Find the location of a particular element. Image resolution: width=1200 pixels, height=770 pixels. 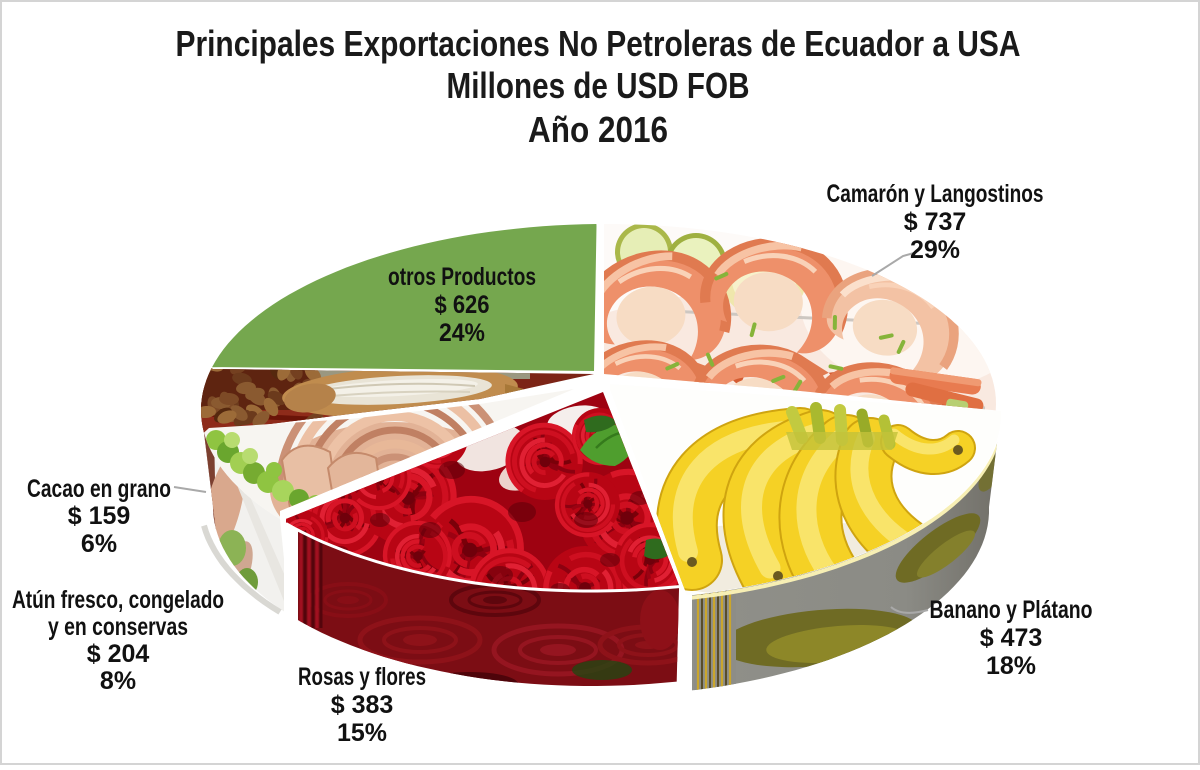

svg-text: Camarón y Langostinos is located at coordinates (935, 194).